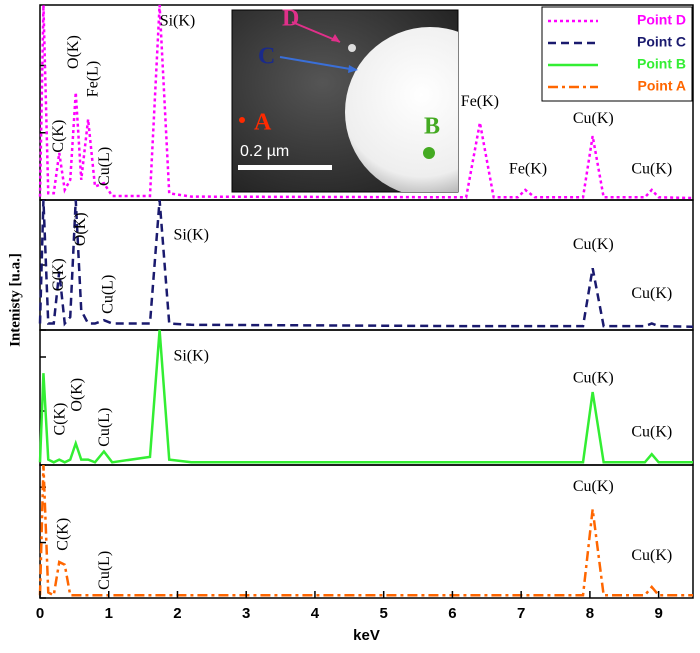  What do you see at coordinates (109, 613) in the screenshot?
I see `x-tick-label: 1` at bounding box center [109, 613].